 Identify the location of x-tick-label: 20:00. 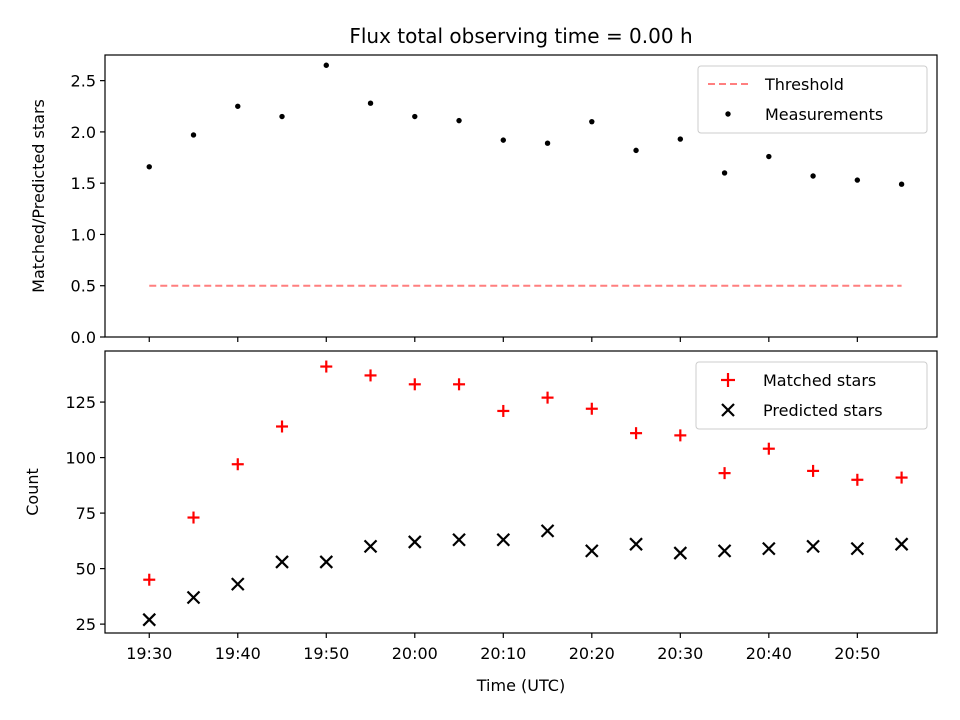
(415, 653).